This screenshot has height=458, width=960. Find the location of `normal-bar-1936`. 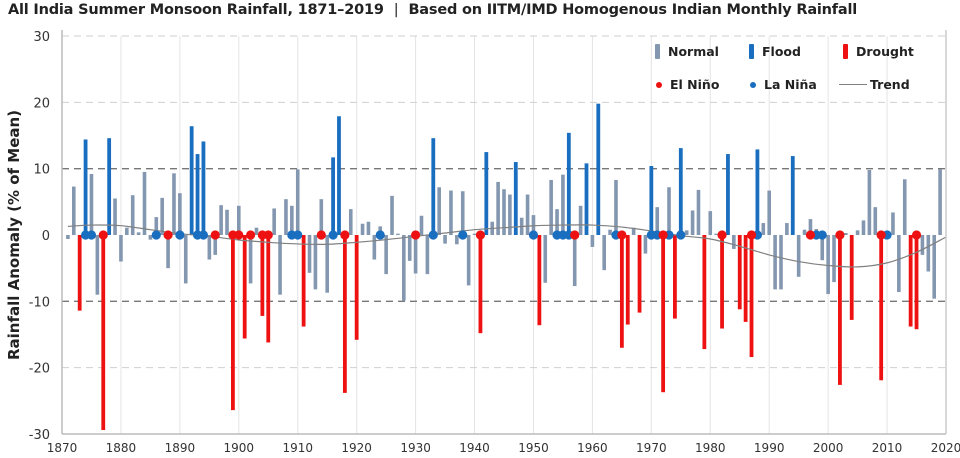

normal-bar-1936 is located at coordinates (451, 212).